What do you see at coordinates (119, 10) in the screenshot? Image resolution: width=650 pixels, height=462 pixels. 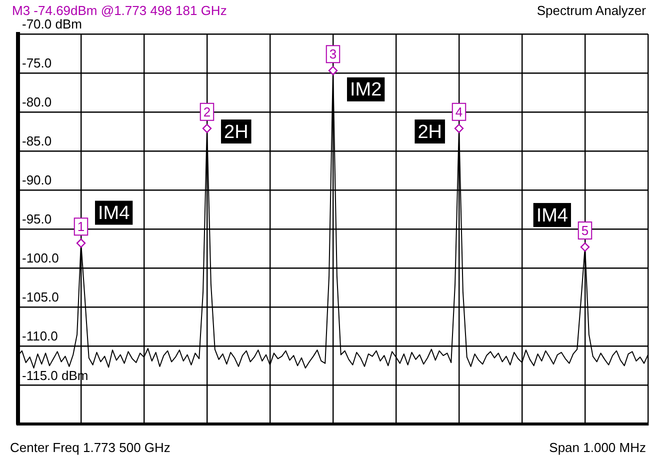 I see `chart-title: M3 -74.69dBm @1.773 498 181 GHz` at bounding box center [119, 10].